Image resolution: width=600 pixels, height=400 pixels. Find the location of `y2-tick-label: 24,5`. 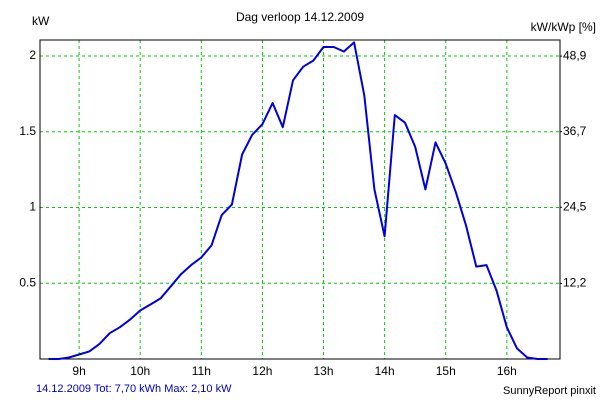

y2-tick-label: 24,5 is located at coordinates (575, 206).